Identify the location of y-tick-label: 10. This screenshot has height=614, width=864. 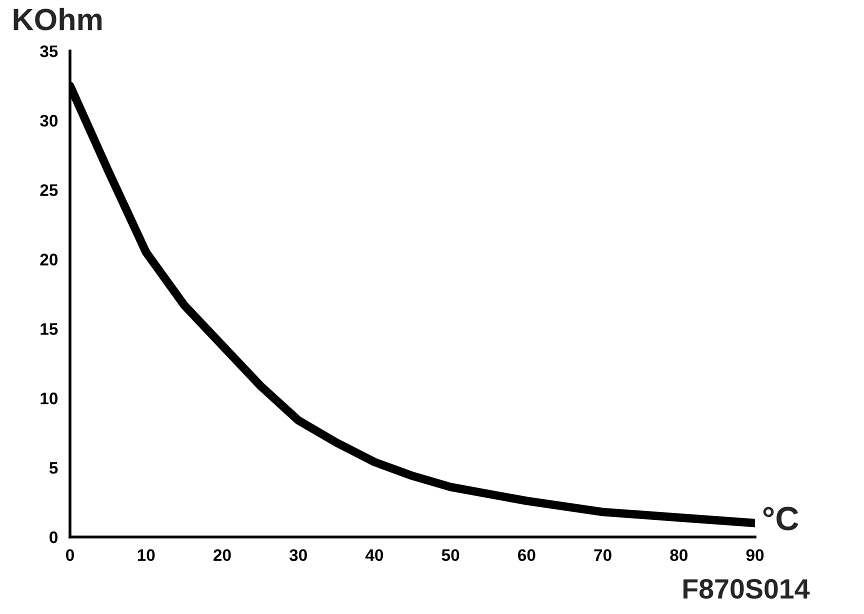
(49, 398).